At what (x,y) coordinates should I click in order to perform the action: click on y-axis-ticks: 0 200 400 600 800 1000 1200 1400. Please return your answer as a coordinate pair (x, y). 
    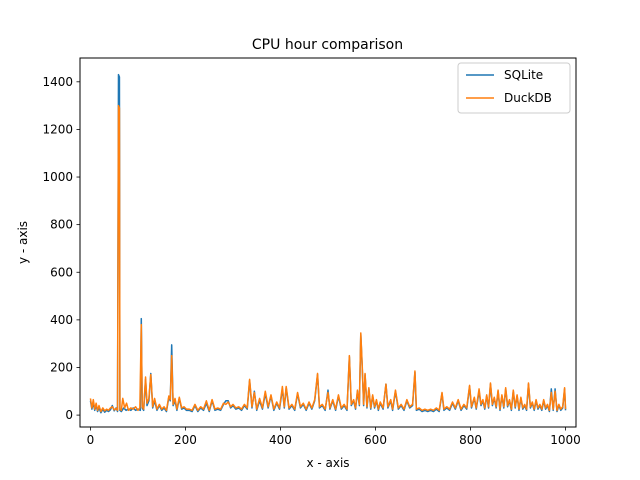
    Looking at the image, I should click on (61, 248).